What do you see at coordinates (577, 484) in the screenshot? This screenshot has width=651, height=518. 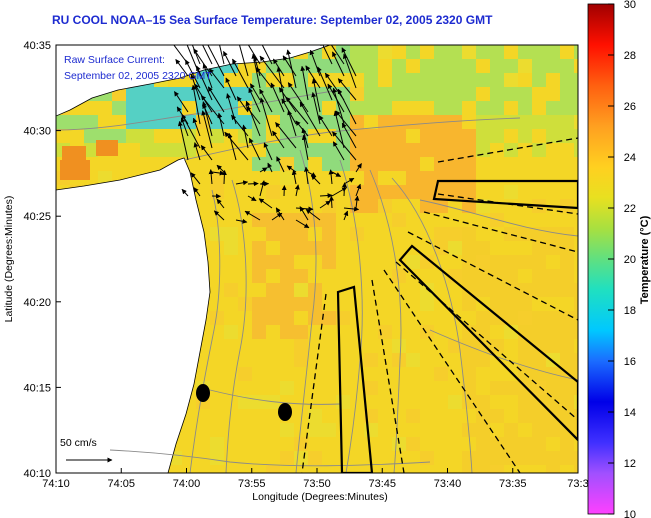 I see `x-tick-label: 73:3` at bounding box center [577, 484].